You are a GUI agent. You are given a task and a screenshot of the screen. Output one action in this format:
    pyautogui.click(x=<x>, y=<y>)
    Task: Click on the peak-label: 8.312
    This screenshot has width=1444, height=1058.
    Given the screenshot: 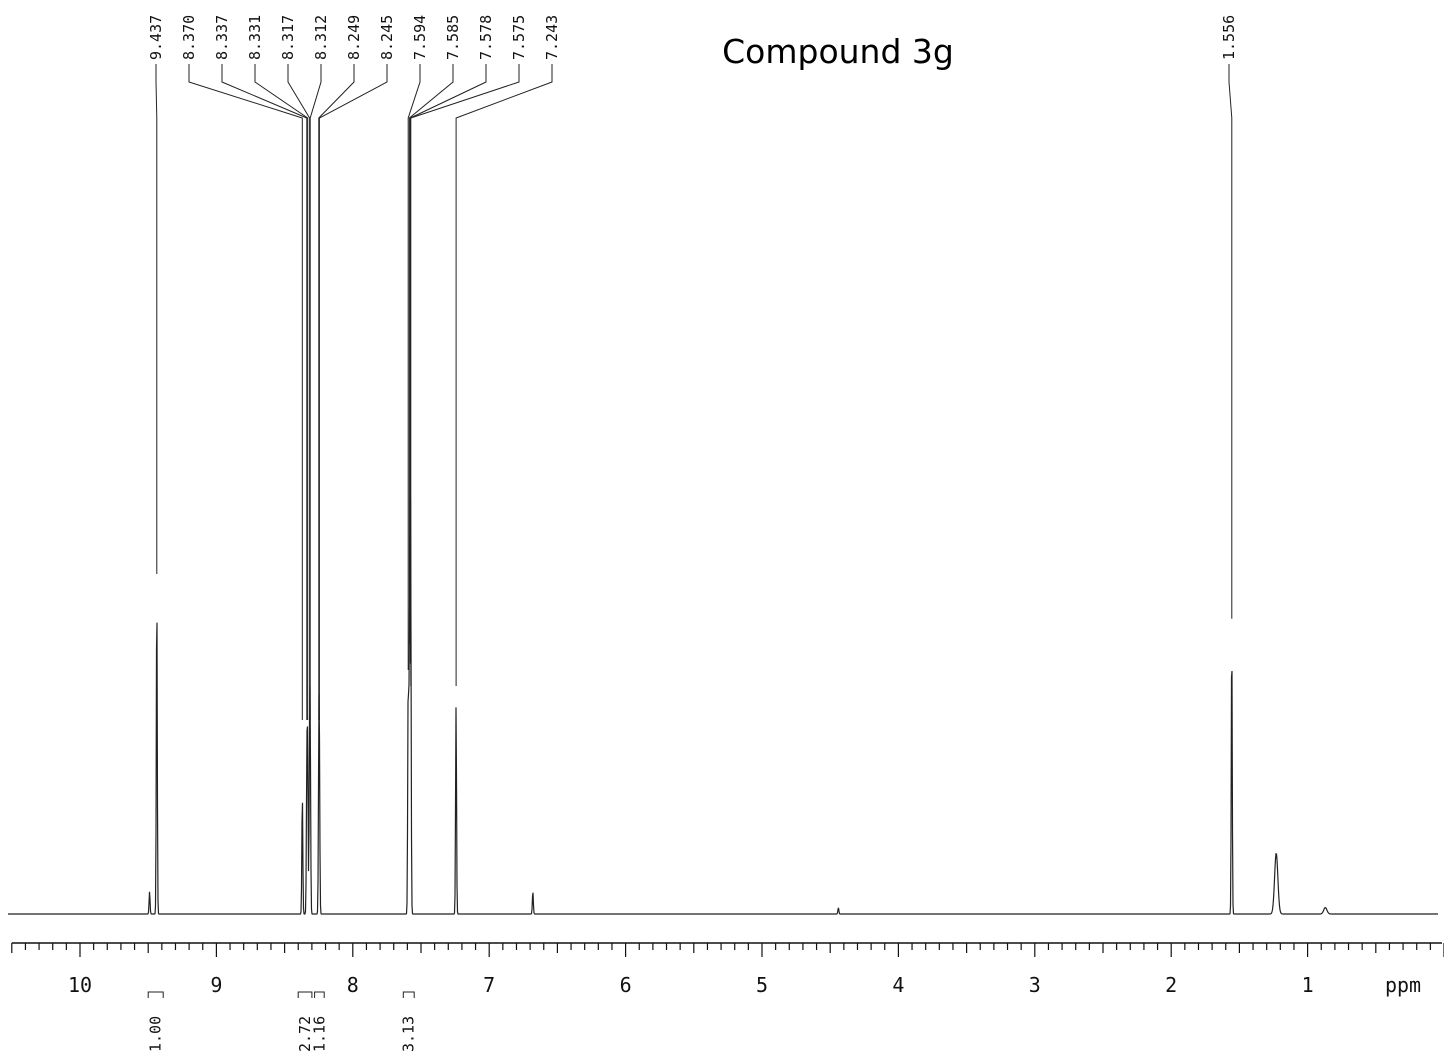 What is the action you would take?
    pyautogui.click(x=321, y=37)
    